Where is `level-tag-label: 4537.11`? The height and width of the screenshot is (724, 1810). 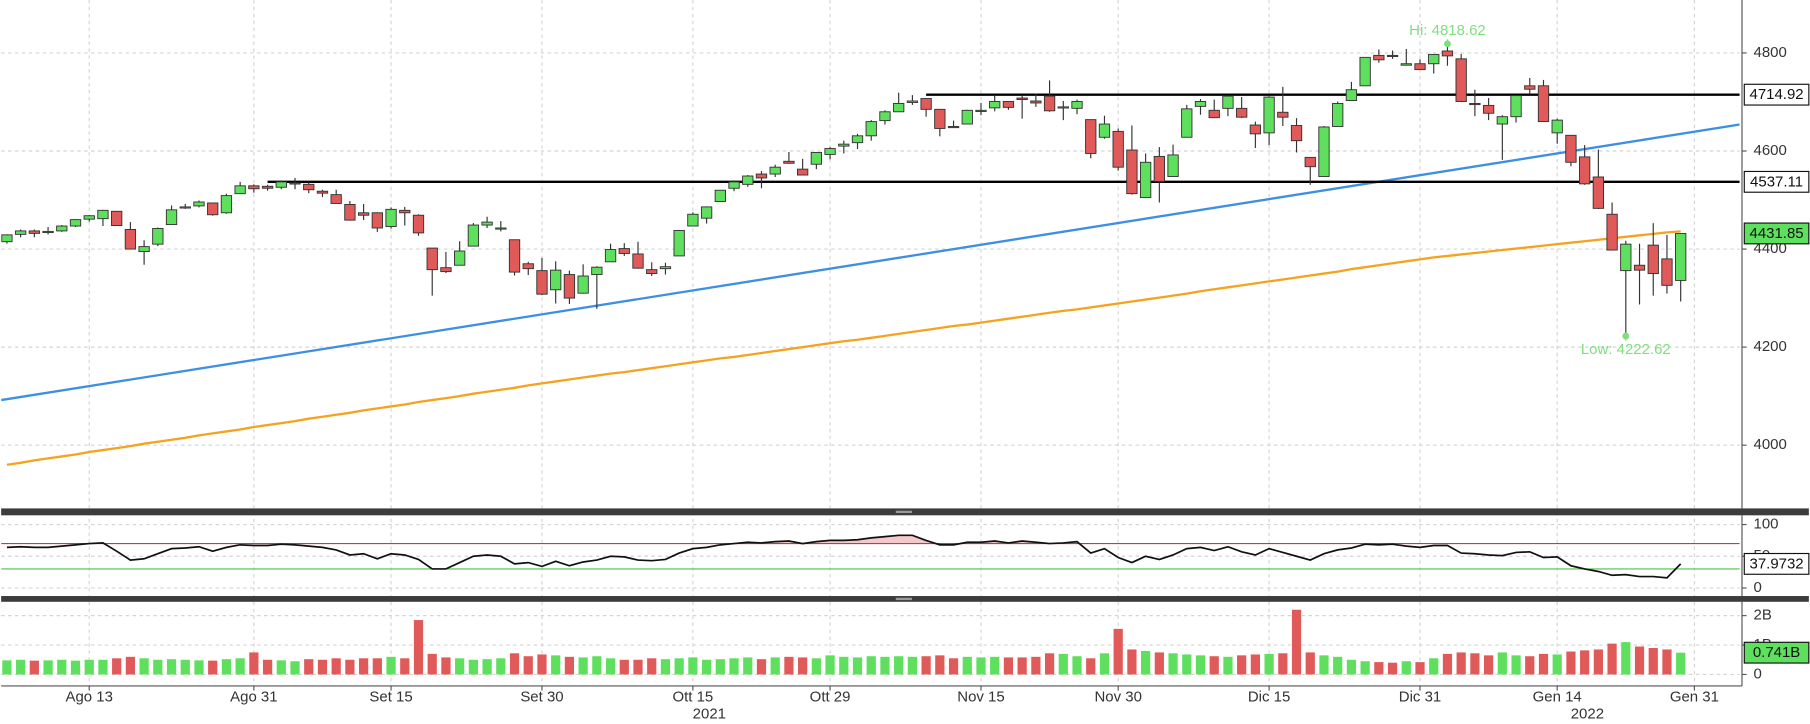
level-tag-label: 4537.11 is located at coordinates (1776, 181).